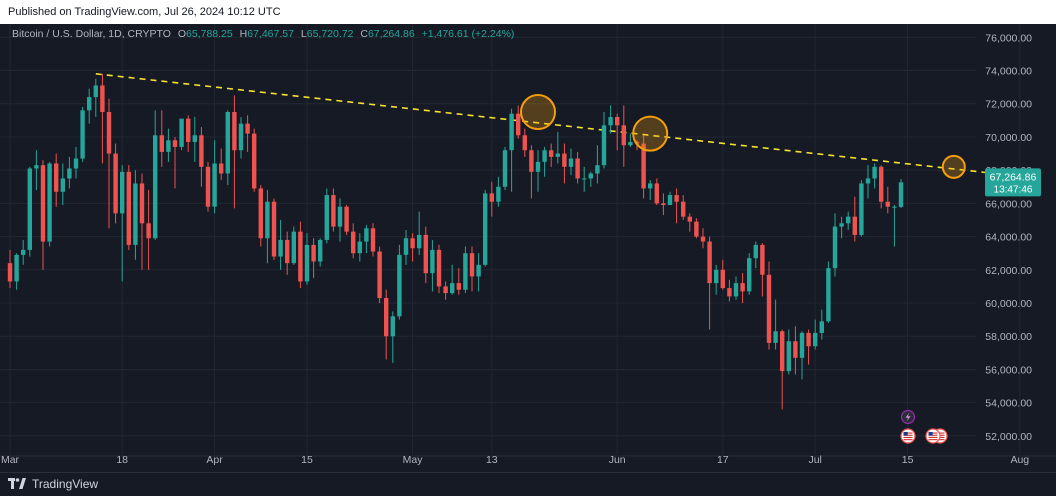 The height and width of the screenshot is (496, 1056). What do you see at coordinates (1008, 337) in the screenshot?
I see `y-tick-label: 58,000.00` at bounding box center [1008, 337].